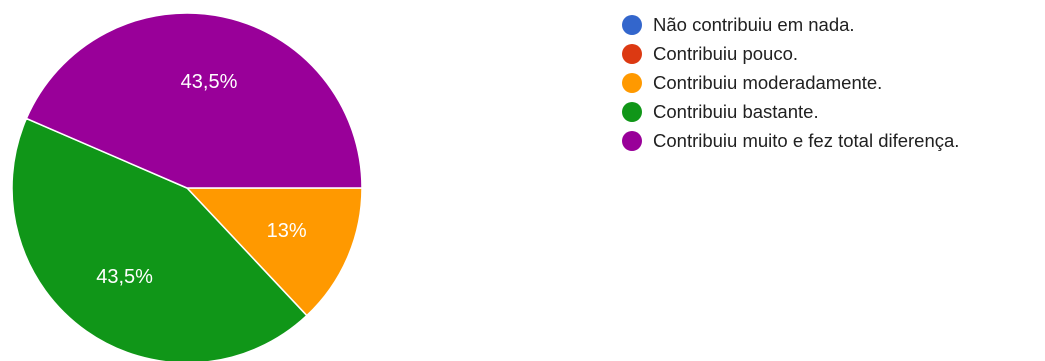  Describe the element at coordinates (754, 24) in the screenshot. I see `legend-label-nao-contribuiu: Não contribuiu em nada.` at that location.